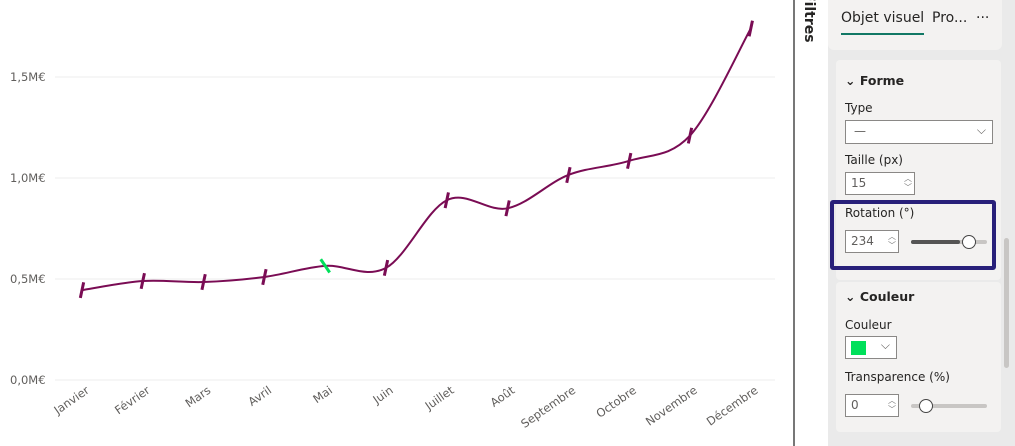 Image resolution: width=1015 pixels, height=446 pixels. I want to click on type-dropdown: — ⌵, so click(919, 132).